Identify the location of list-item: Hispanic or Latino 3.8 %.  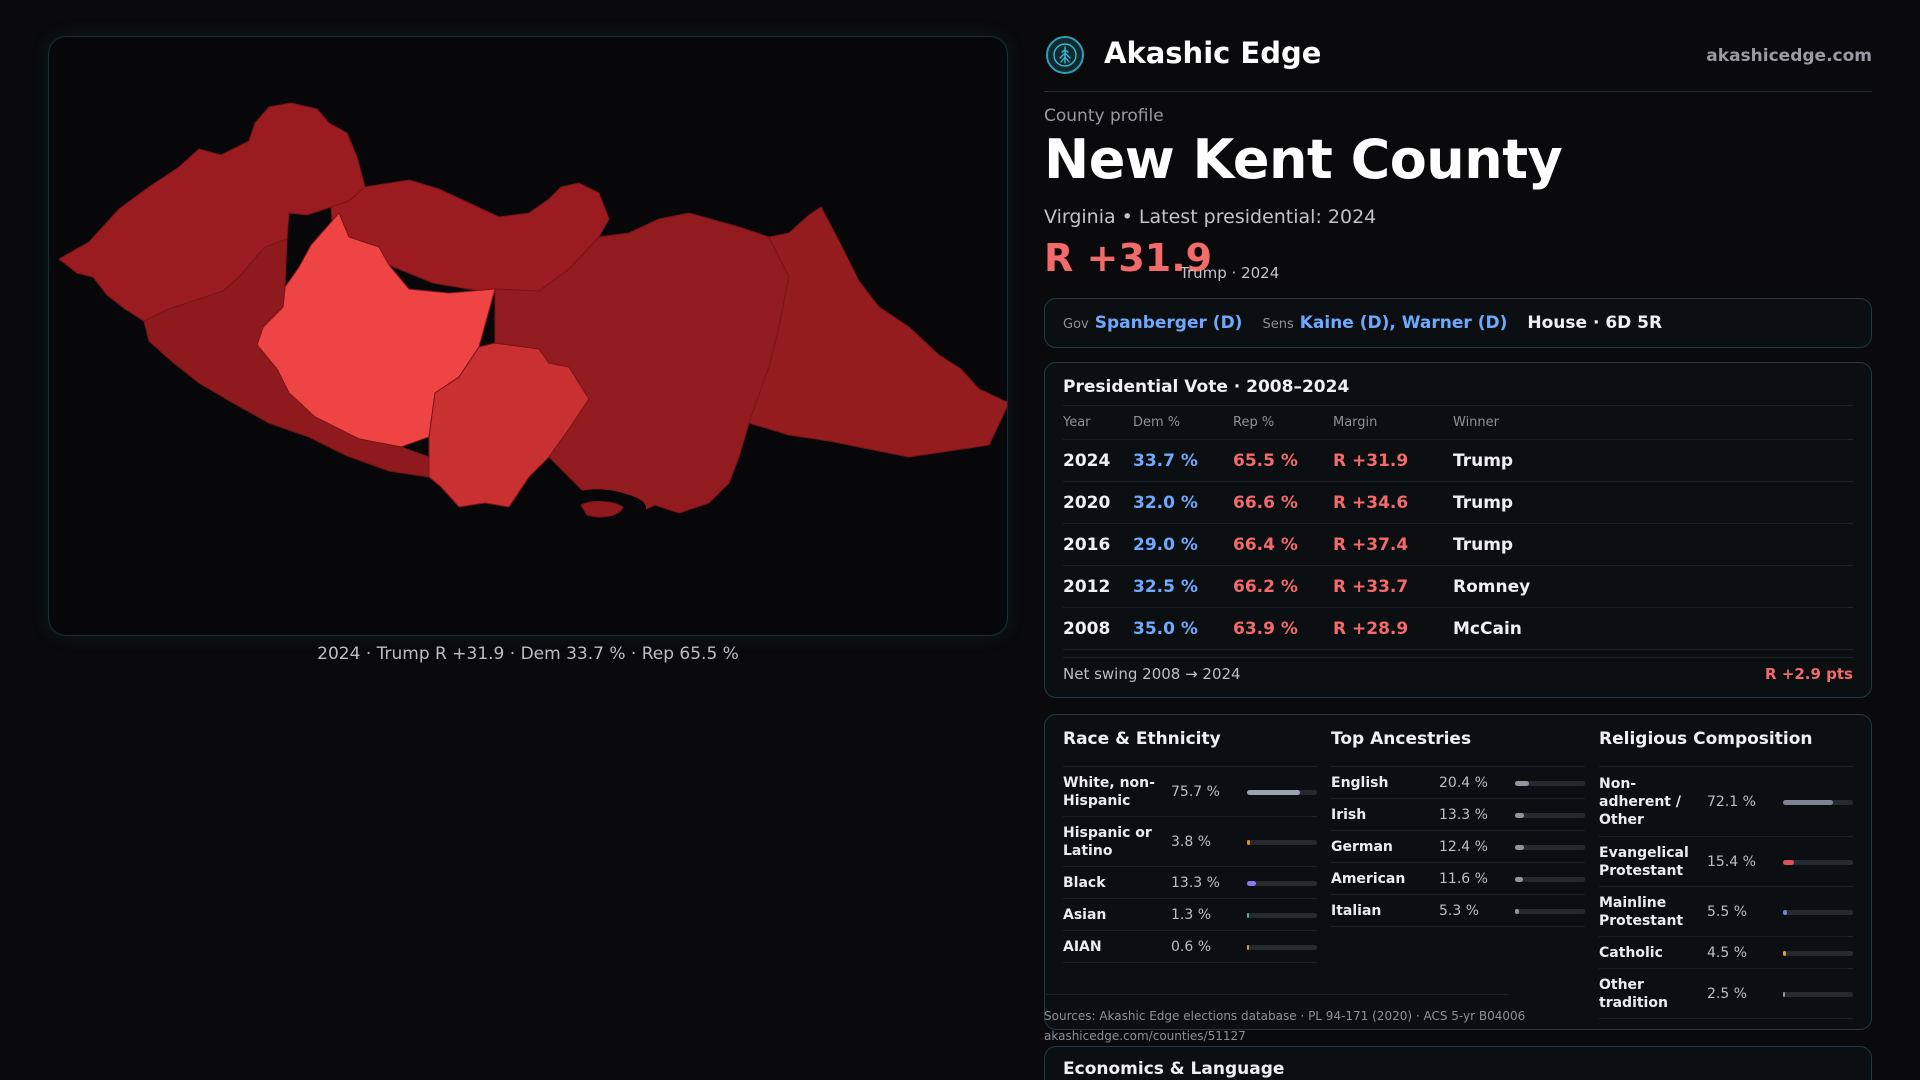
(1190, 842).